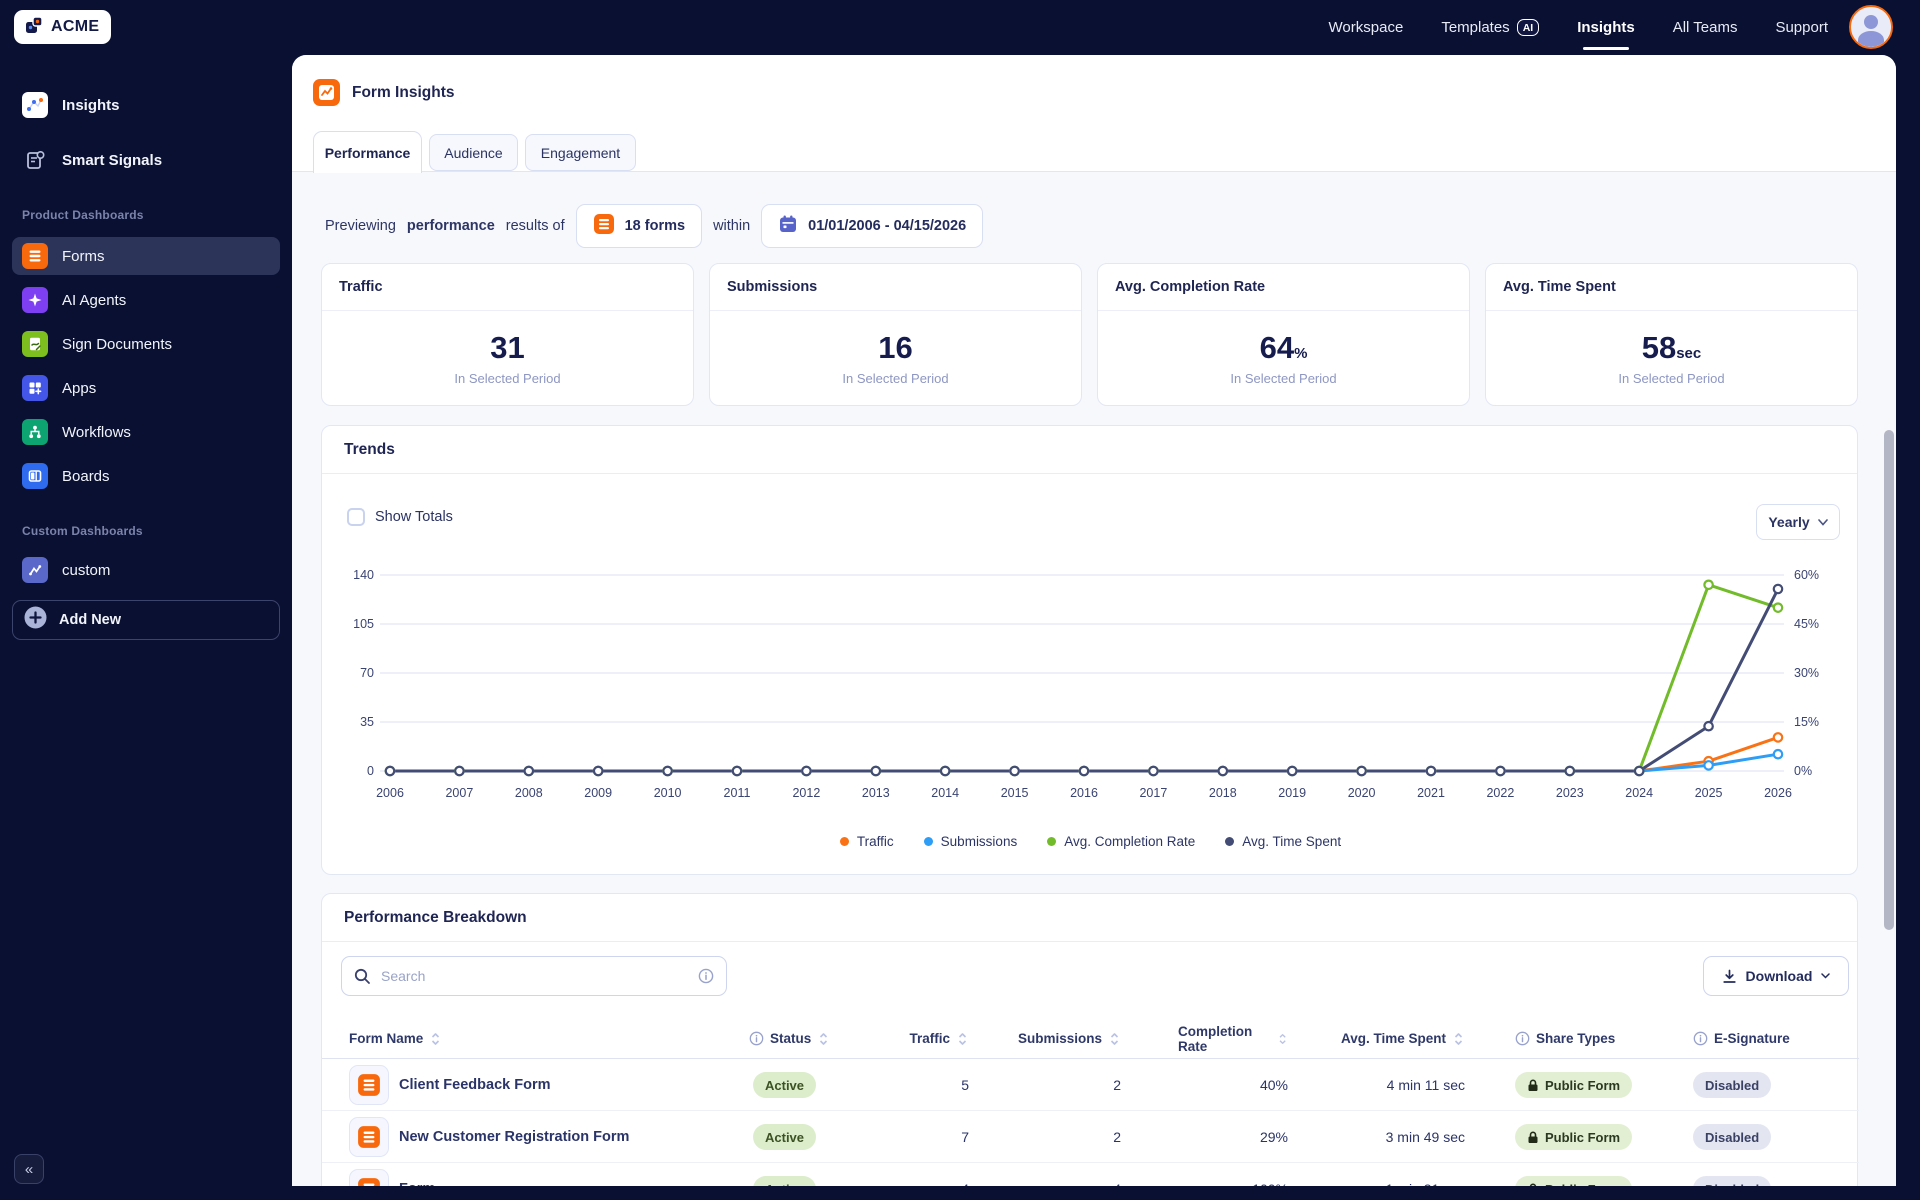 Image resolution: width=1920 pixels, height=1200 pixels. I want to click on col-e-signature: E-Signature, so click(1741, 1038).